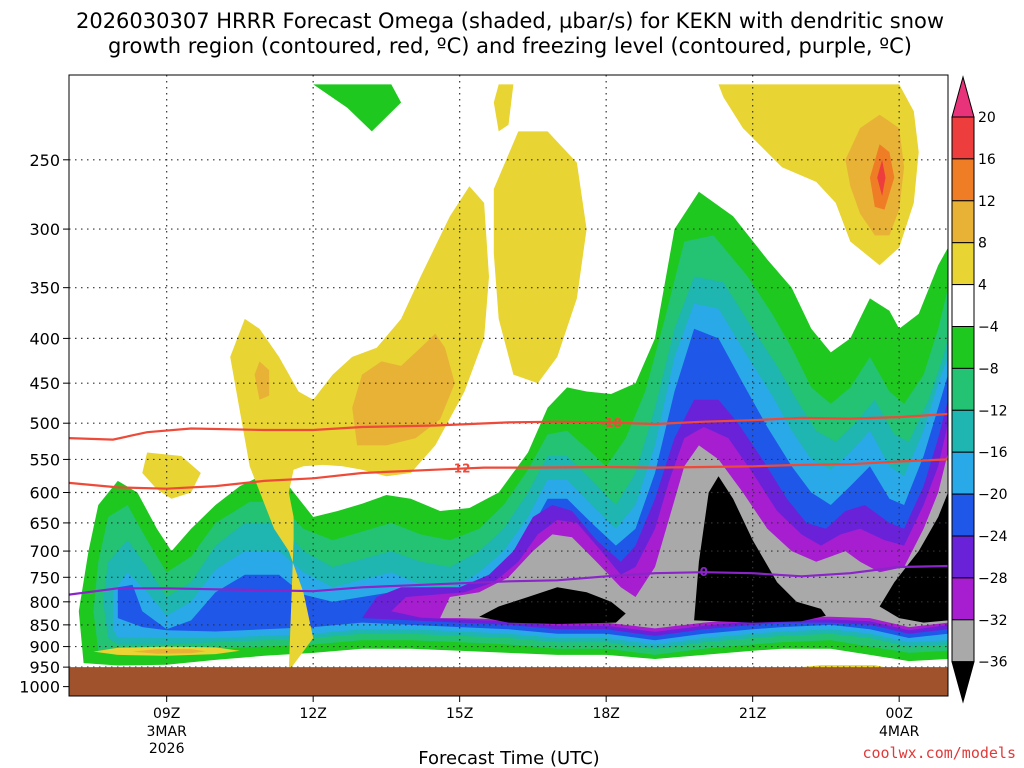 Image resolution: width=1024 pixels, height=768 pixels. I want to click on colorbar-label-8: −16, so click(993, 453).